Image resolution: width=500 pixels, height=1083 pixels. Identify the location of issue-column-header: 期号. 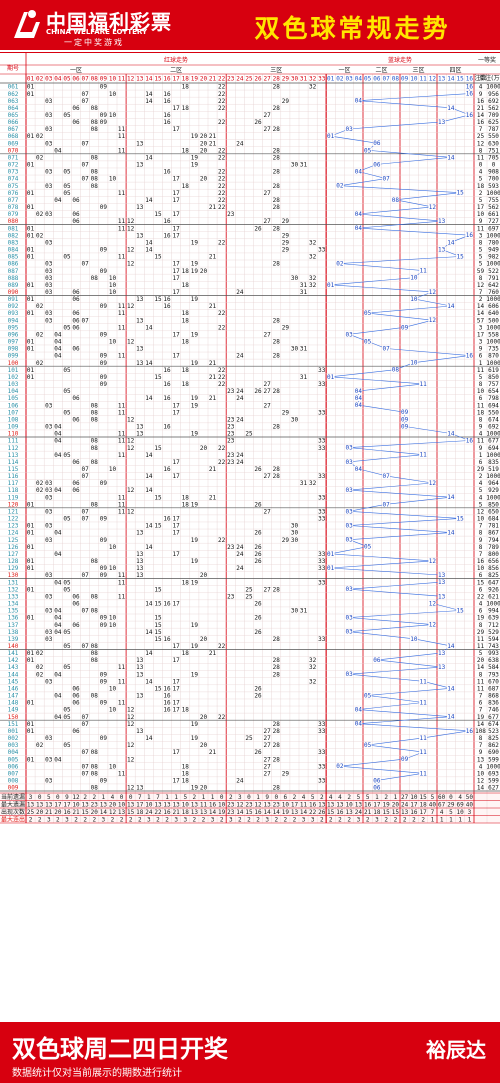
(13, 68).